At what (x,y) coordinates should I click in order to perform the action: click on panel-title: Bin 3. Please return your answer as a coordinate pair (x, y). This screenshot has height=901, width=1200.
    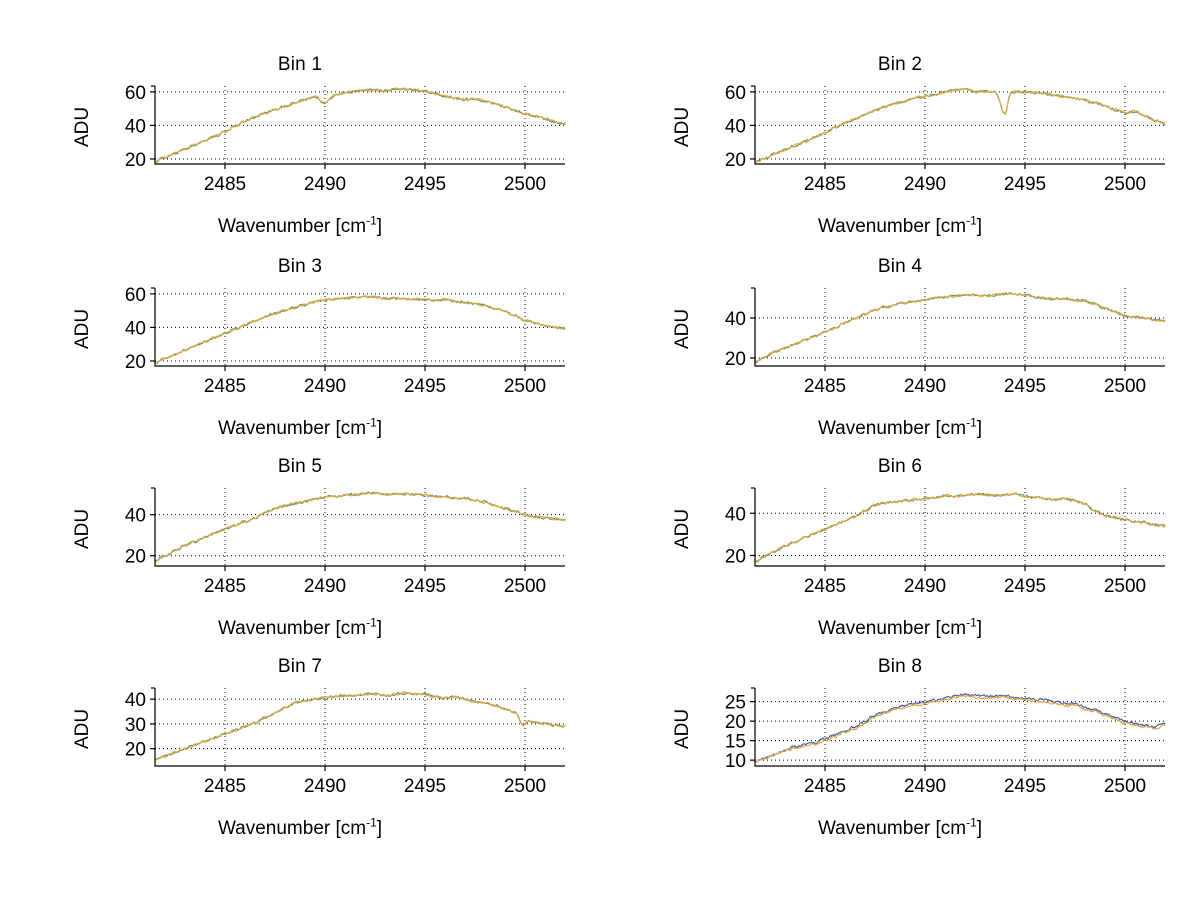
    Looking at the image, I should click on (300, 266).